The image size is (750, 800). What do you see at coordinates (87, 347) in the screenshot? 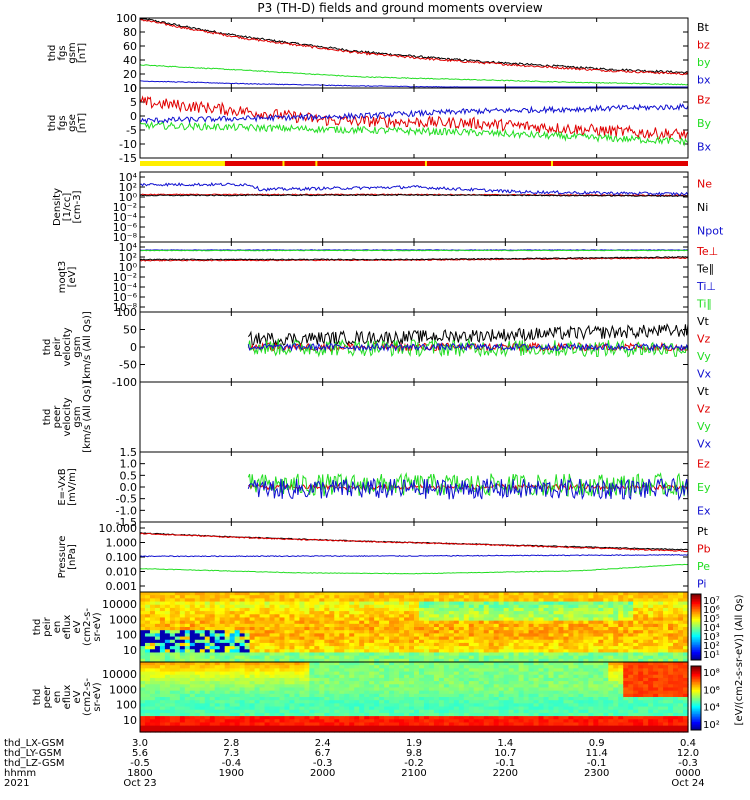
I see `ylabel-line: [km/s (All Qs)]` at bounding box center [87, 347].